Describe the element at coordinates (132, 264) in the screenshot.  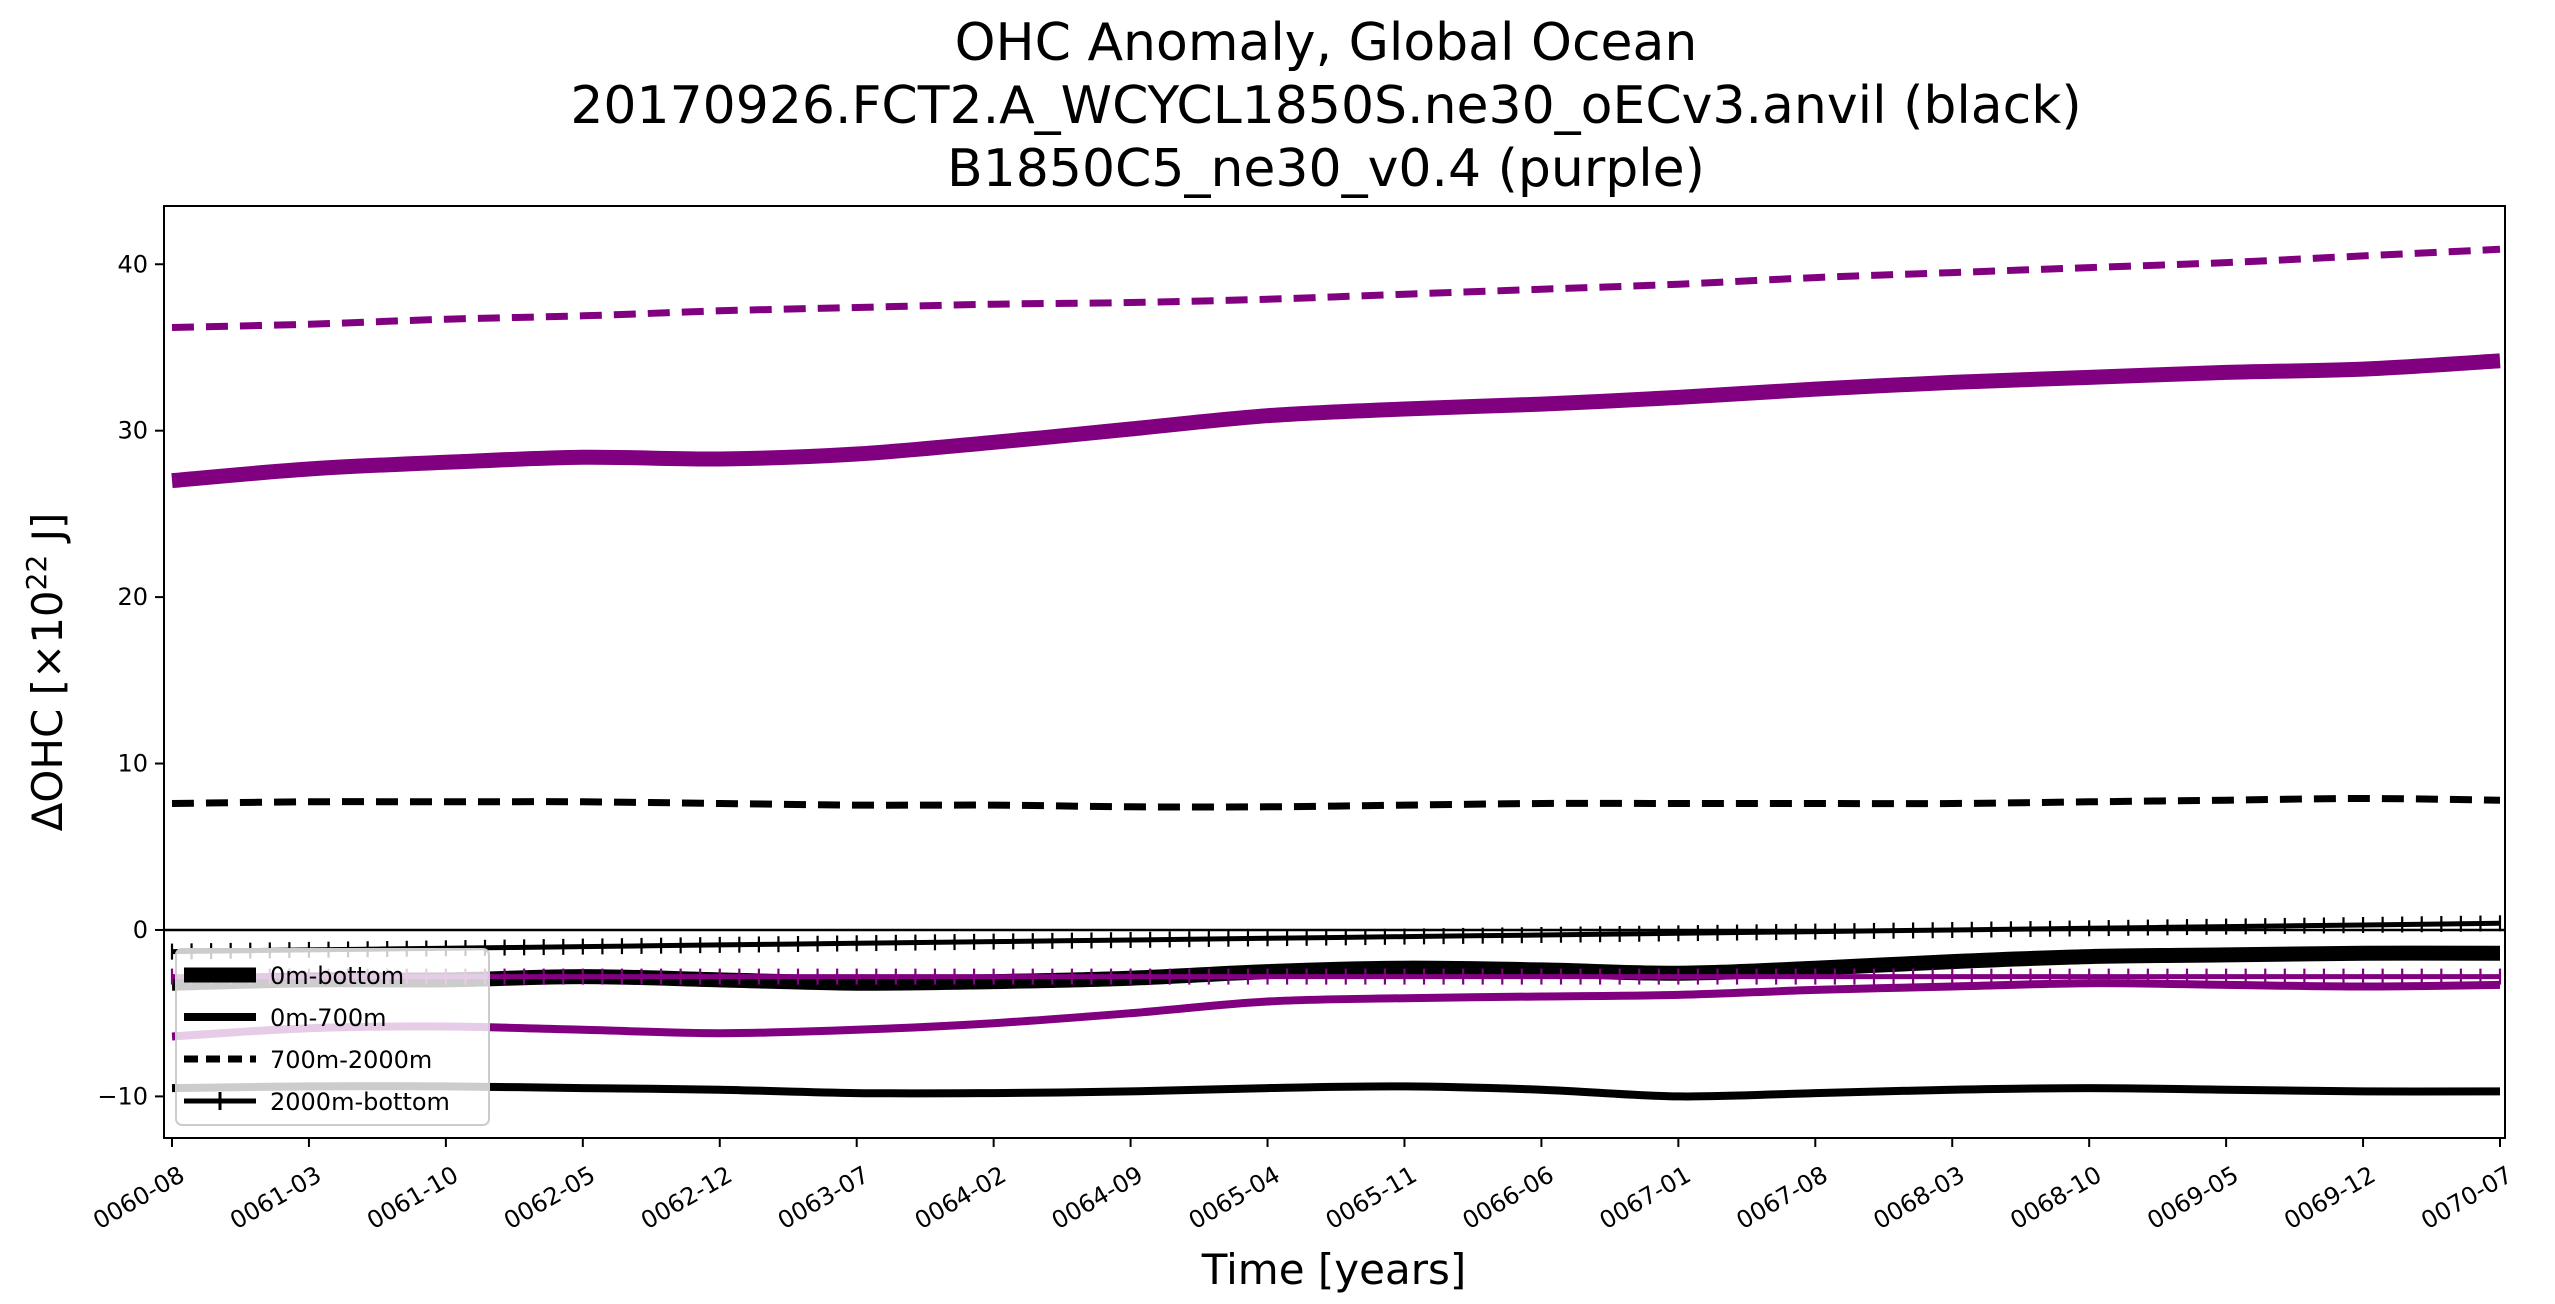
I see `y-tick-label: 40` at that location.